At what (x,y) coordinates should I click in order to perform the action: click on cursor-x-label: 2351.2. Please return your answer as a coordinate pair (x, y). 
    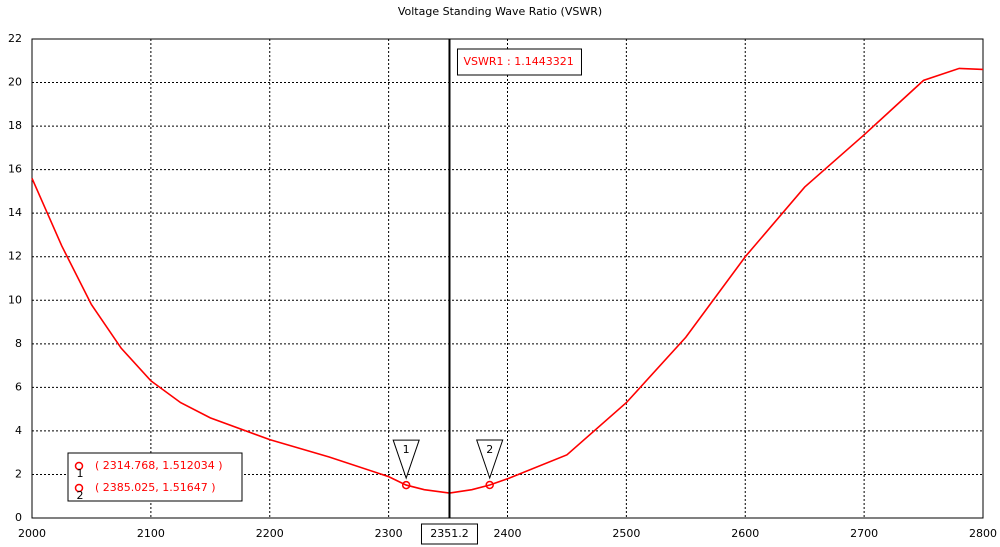
    Looking at the image, I should click on (449, 533).